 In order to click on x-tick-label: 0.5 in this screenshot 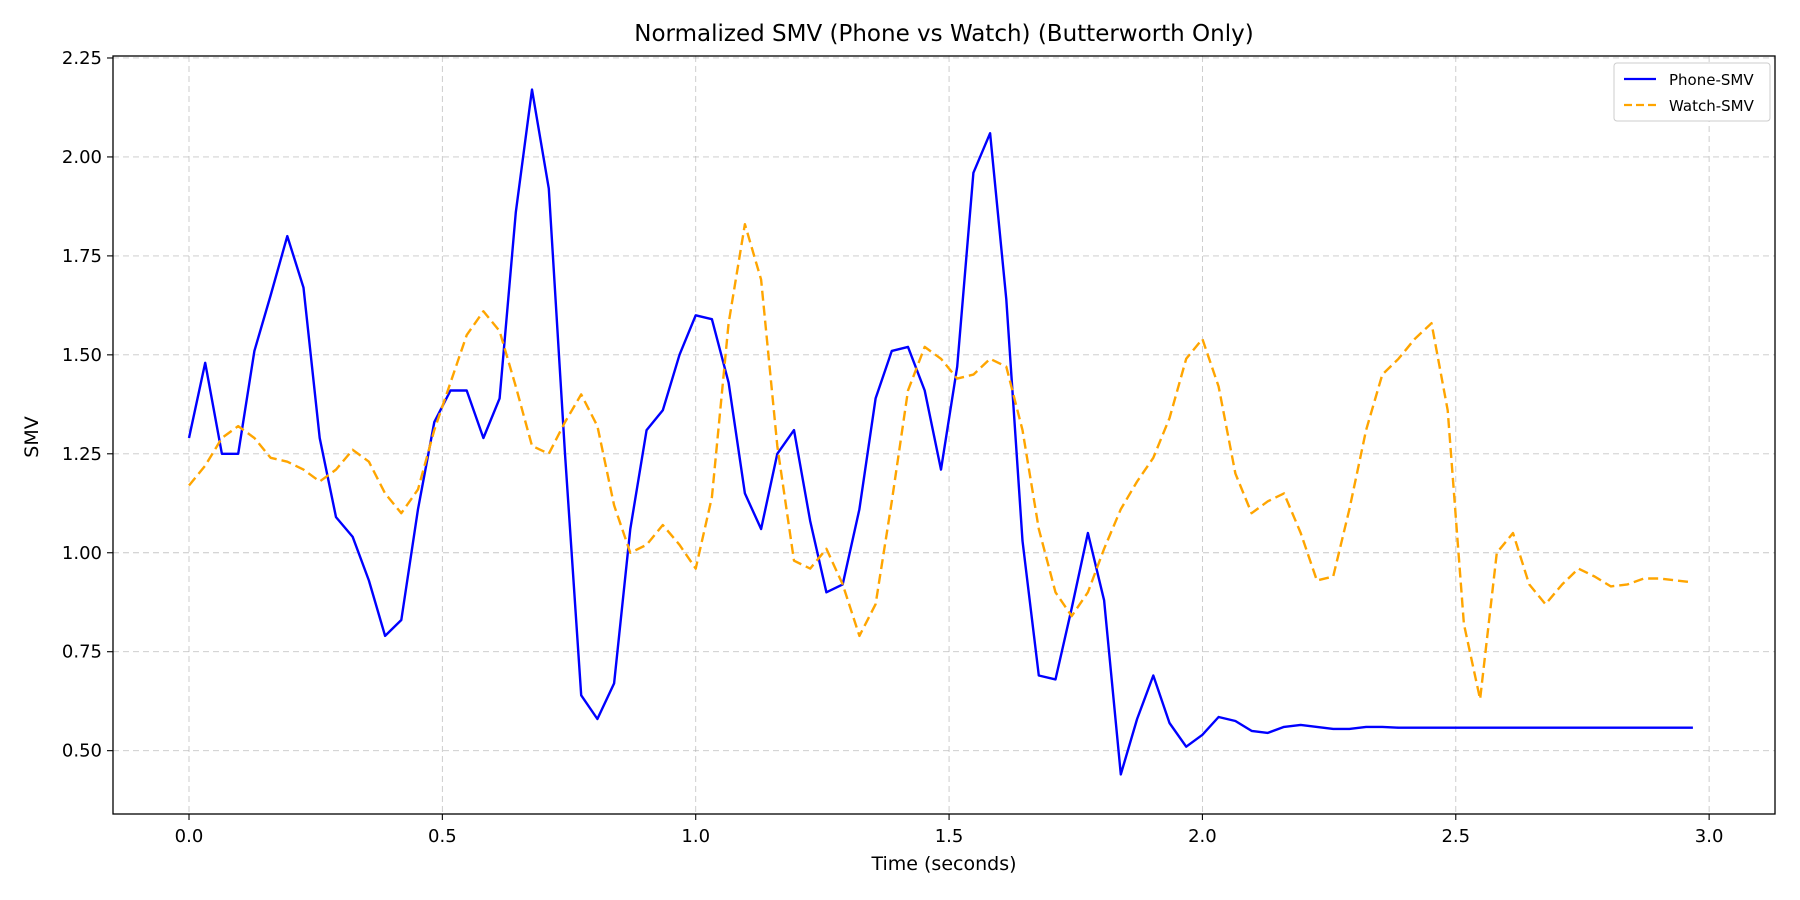, I will do `click(442, 836)`.